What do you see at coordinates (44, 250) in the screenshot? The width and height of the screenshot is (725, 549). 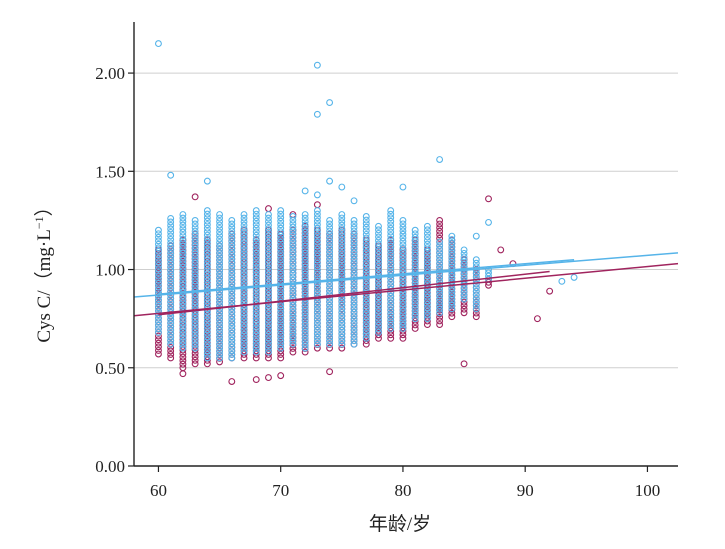 I see `y-axis-title-unit: mg·L` at bounding box center [44, 250].